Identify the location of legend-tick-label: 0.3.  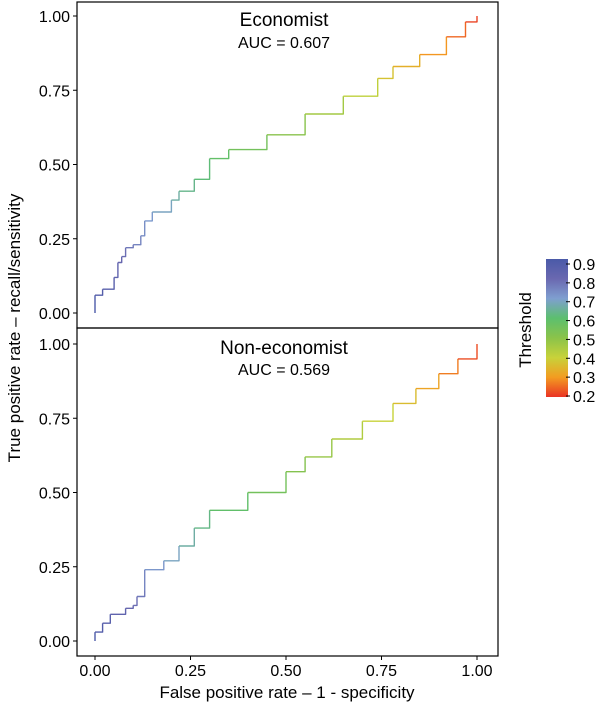
(584, 378).